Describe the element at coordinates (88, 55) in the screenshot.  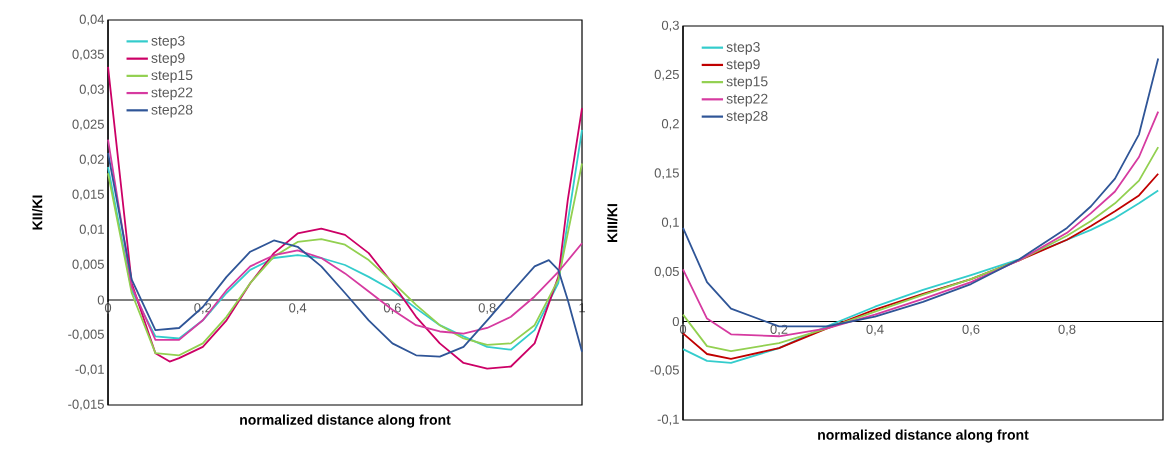
I see `y-tick-label: 0,035` at that location.